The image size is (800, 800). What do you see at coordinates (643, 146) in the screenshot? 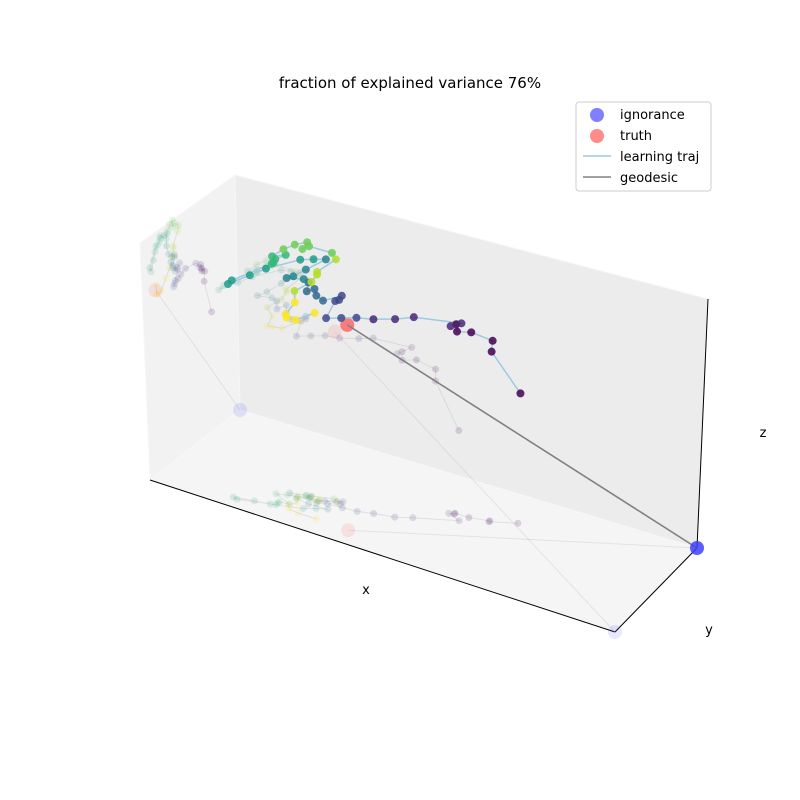
I see `legend: ignorance truth learning traj geodesic` at bounding box center [643, 146].